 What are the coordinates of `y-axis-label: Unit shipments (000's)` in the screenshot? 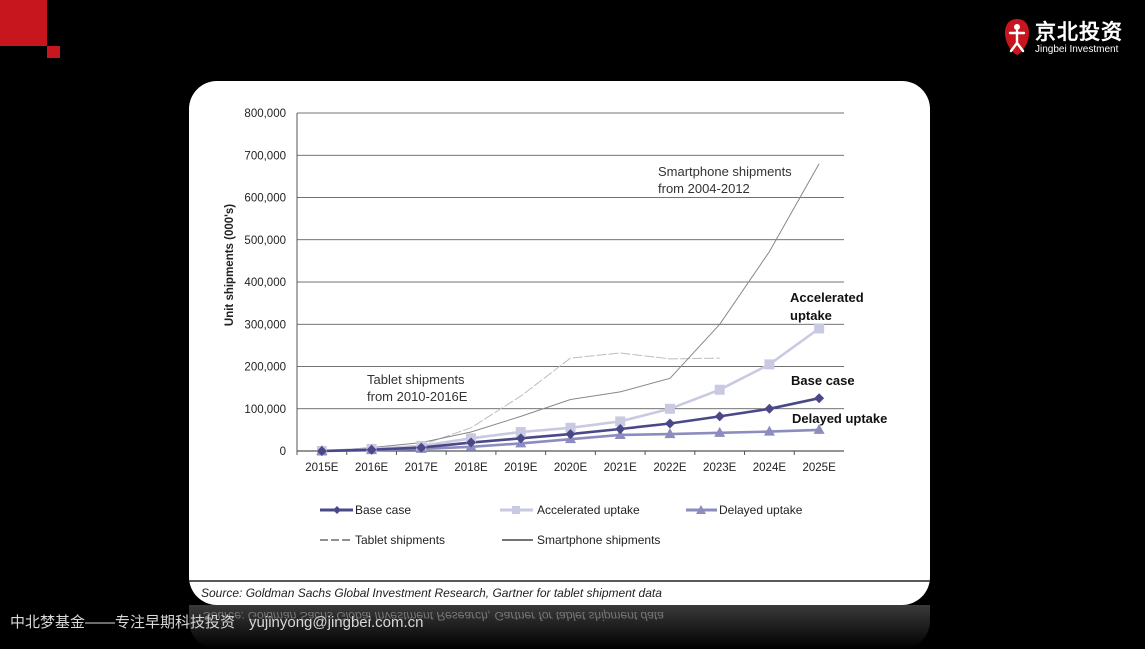 It's located at (230, 265).